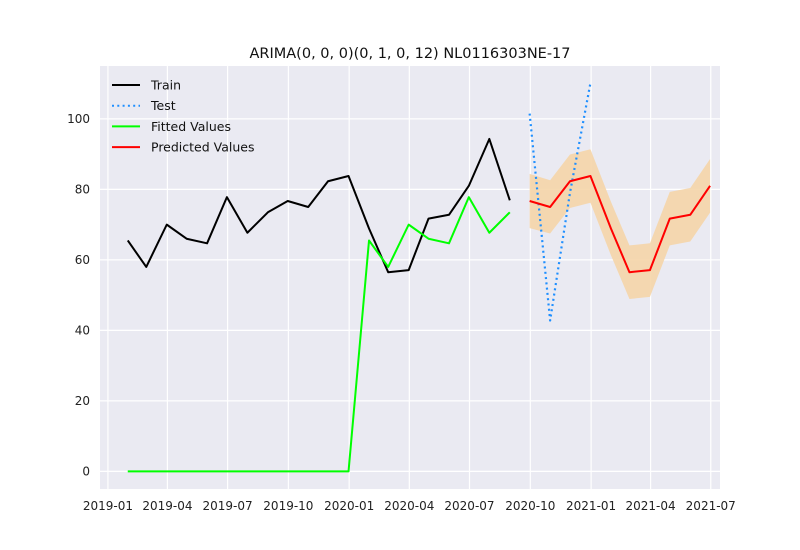 This screenshot has height=550, width=800. Describe the element at coordinates (288, 506) in the screenshot. I see `x-tick-label: 2019-10` at that location.